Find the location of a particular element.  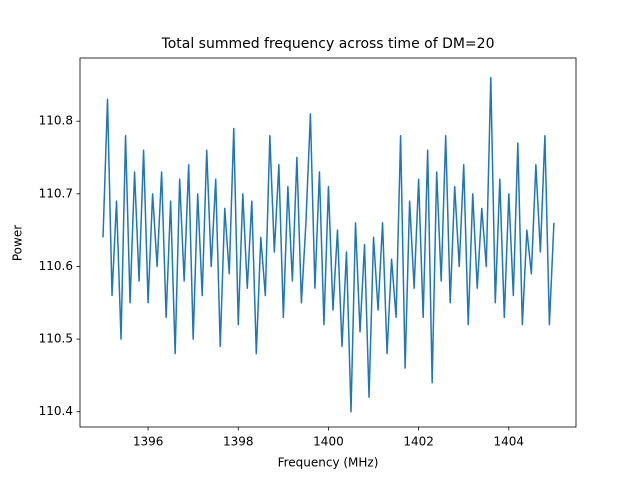

x-tick-label: 1404 is located at coordinates (509, 442).